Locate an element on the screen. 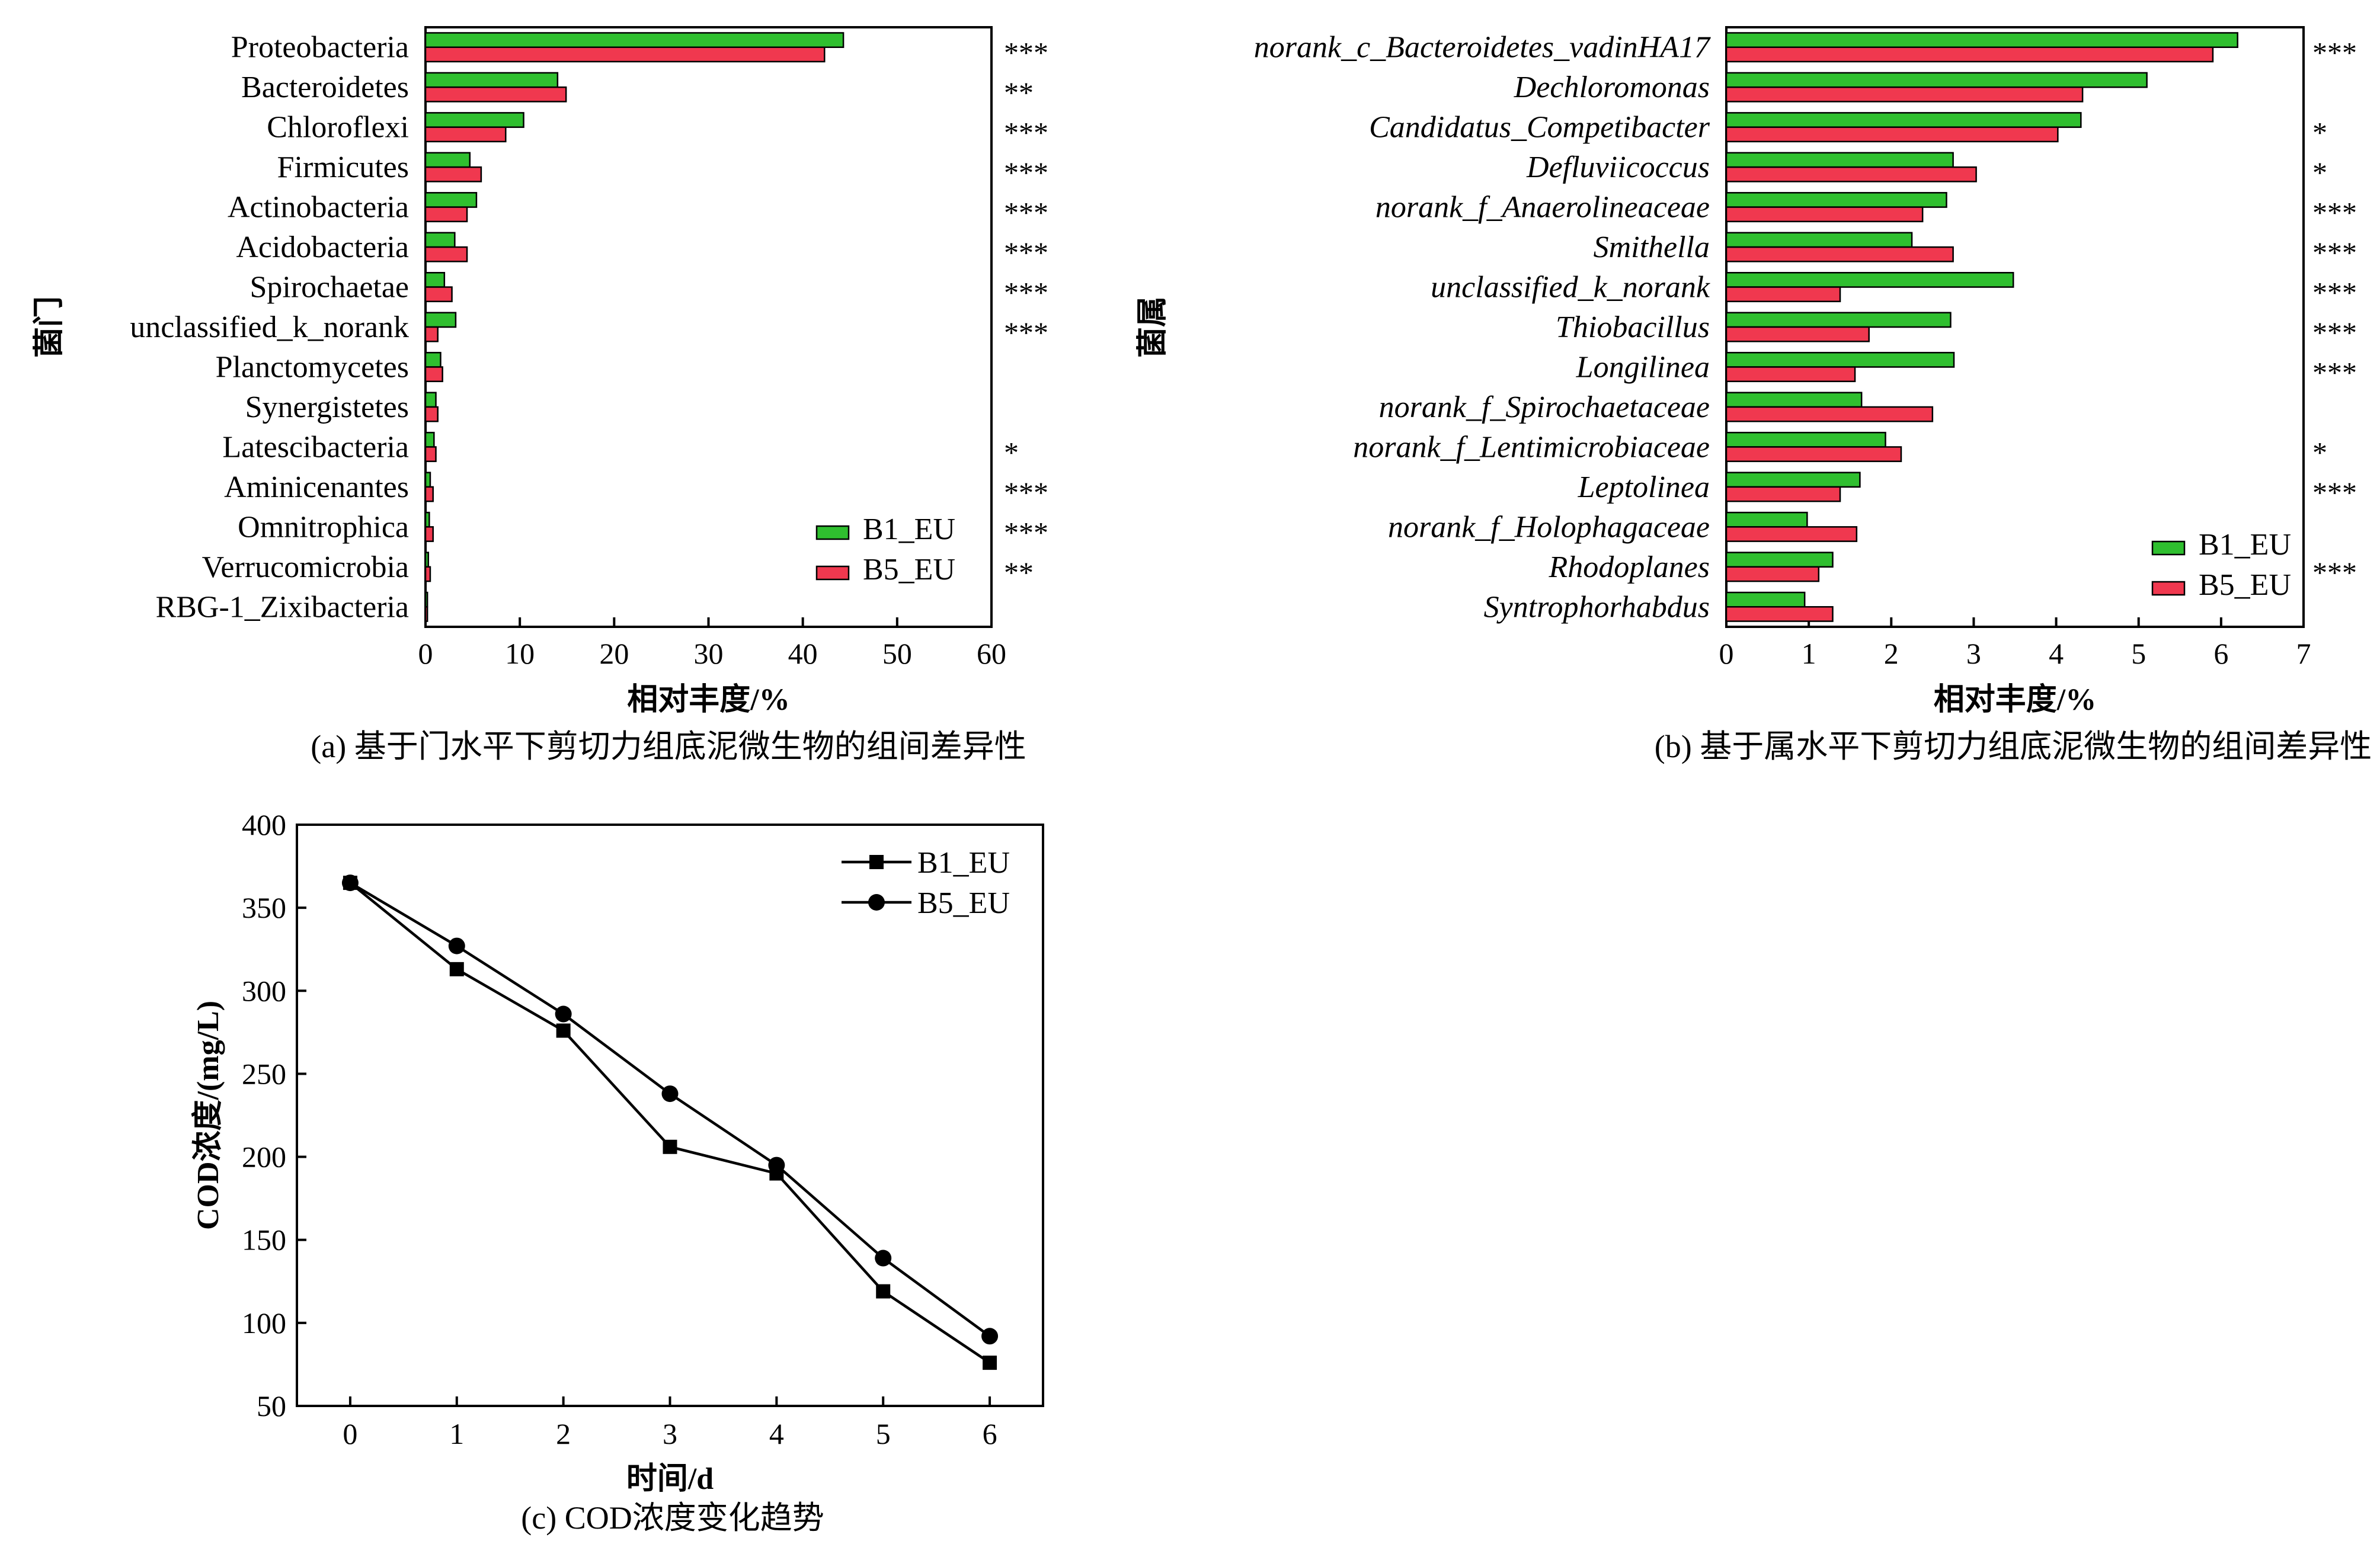 This screenshot has width=2380, height=1557. panel-c-legend-label: B1_EU is located at coordinates (963, 863).